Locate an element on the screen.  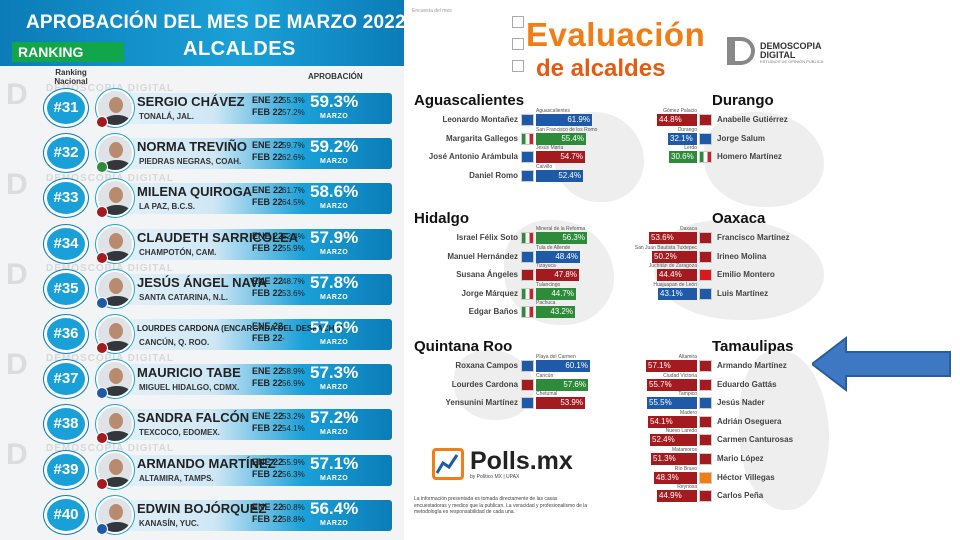
approval-bar: 52.4% is located at coordinates (559, 175).